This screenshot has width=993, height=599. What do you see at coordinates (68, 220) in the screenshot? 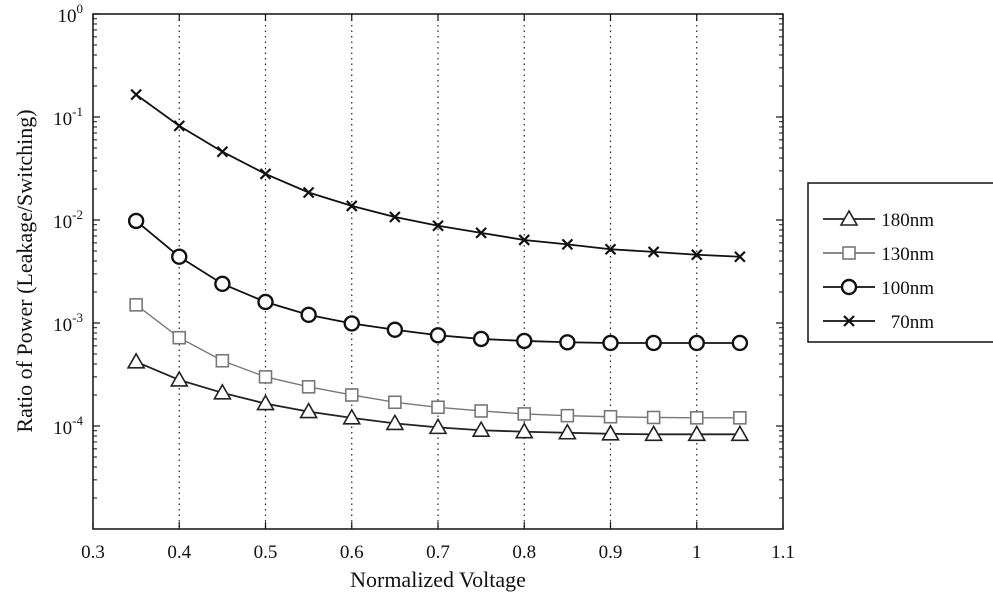
I see `y-tick-label: 10⁻²` at bounding box center [68, 220].